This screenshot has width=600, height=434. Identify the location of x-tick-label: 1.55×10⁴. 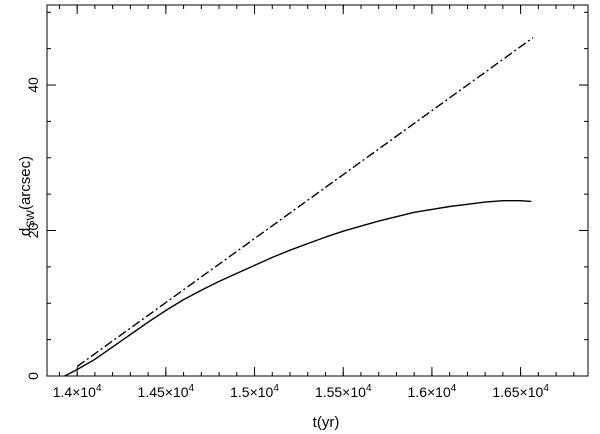
(343, 391).